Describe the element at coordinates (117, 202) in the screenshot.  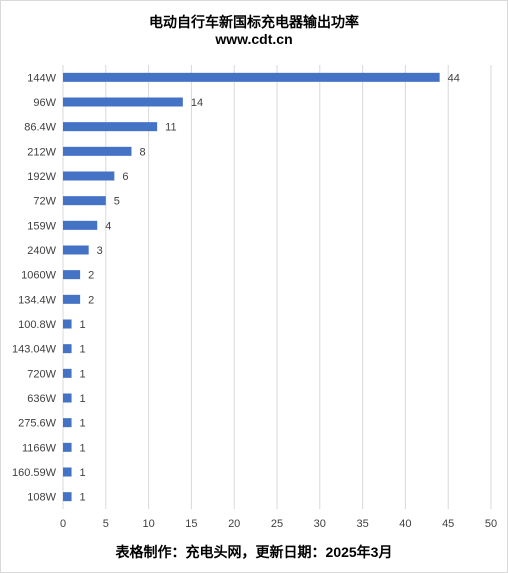
I see `data-label: 5` at that location.